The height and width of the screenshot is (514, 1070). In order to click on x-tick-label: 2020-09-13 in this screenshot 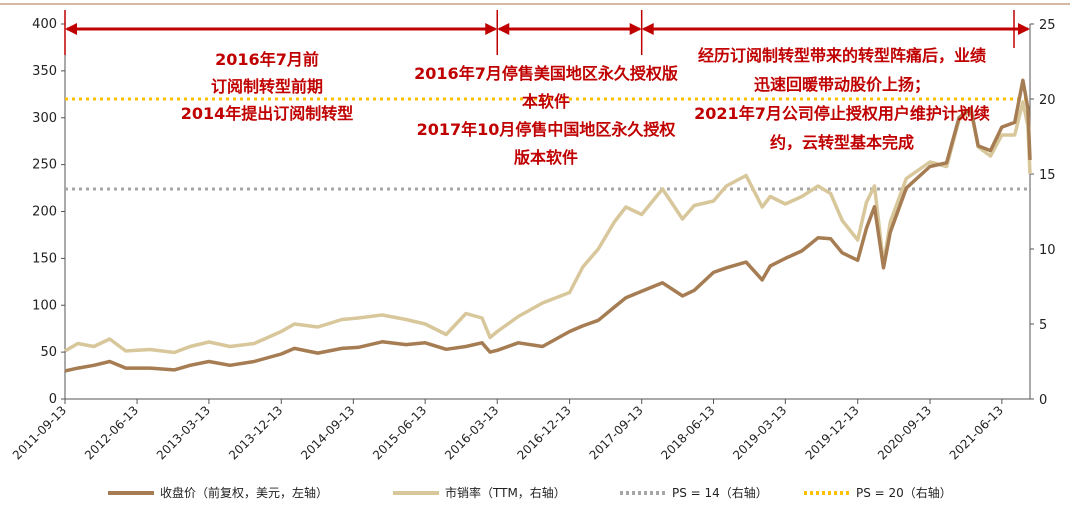, I will do `click(904, 432)`.